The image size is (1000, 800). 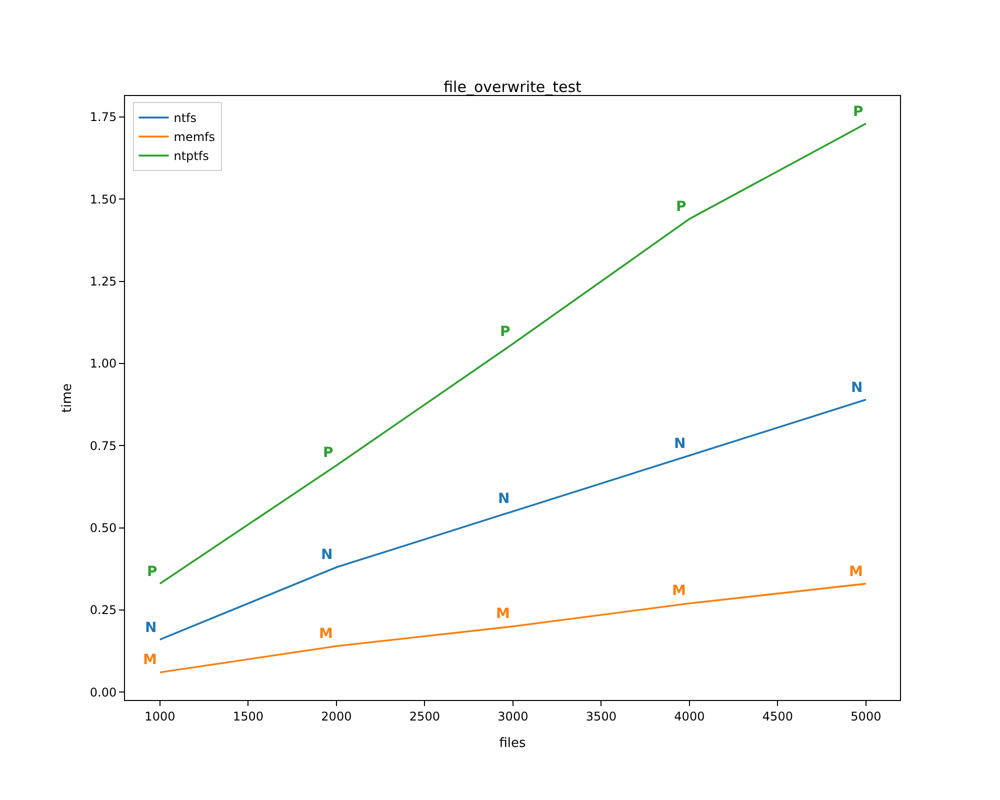 I want to click on x-tick-label: 4000, so click(x=689, y=716).